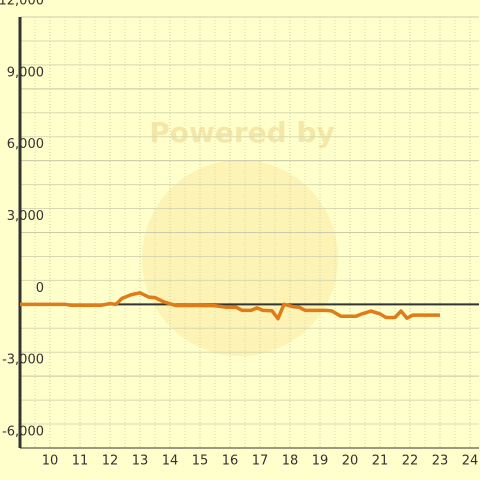  What do you see at coordinates (440, 461) in the screenshot?
I see `x-tick-label: 23` at bounding box center [440, 461].